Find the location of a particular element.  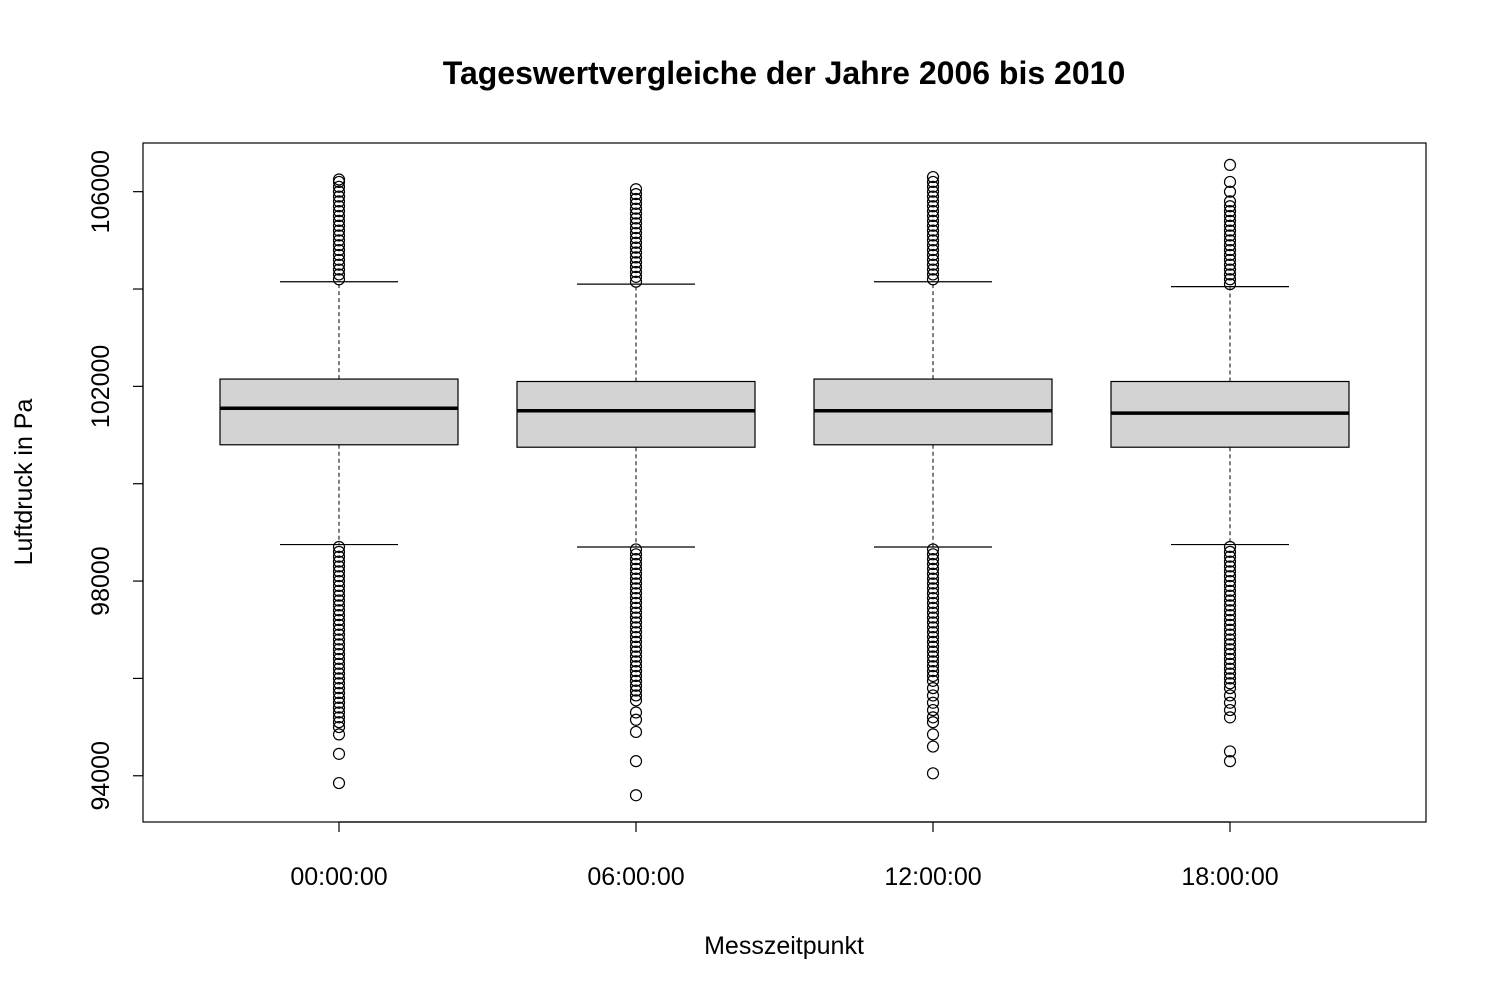

y-axis-label: Luftdruck in Pa is located at coordinates (24, 482).